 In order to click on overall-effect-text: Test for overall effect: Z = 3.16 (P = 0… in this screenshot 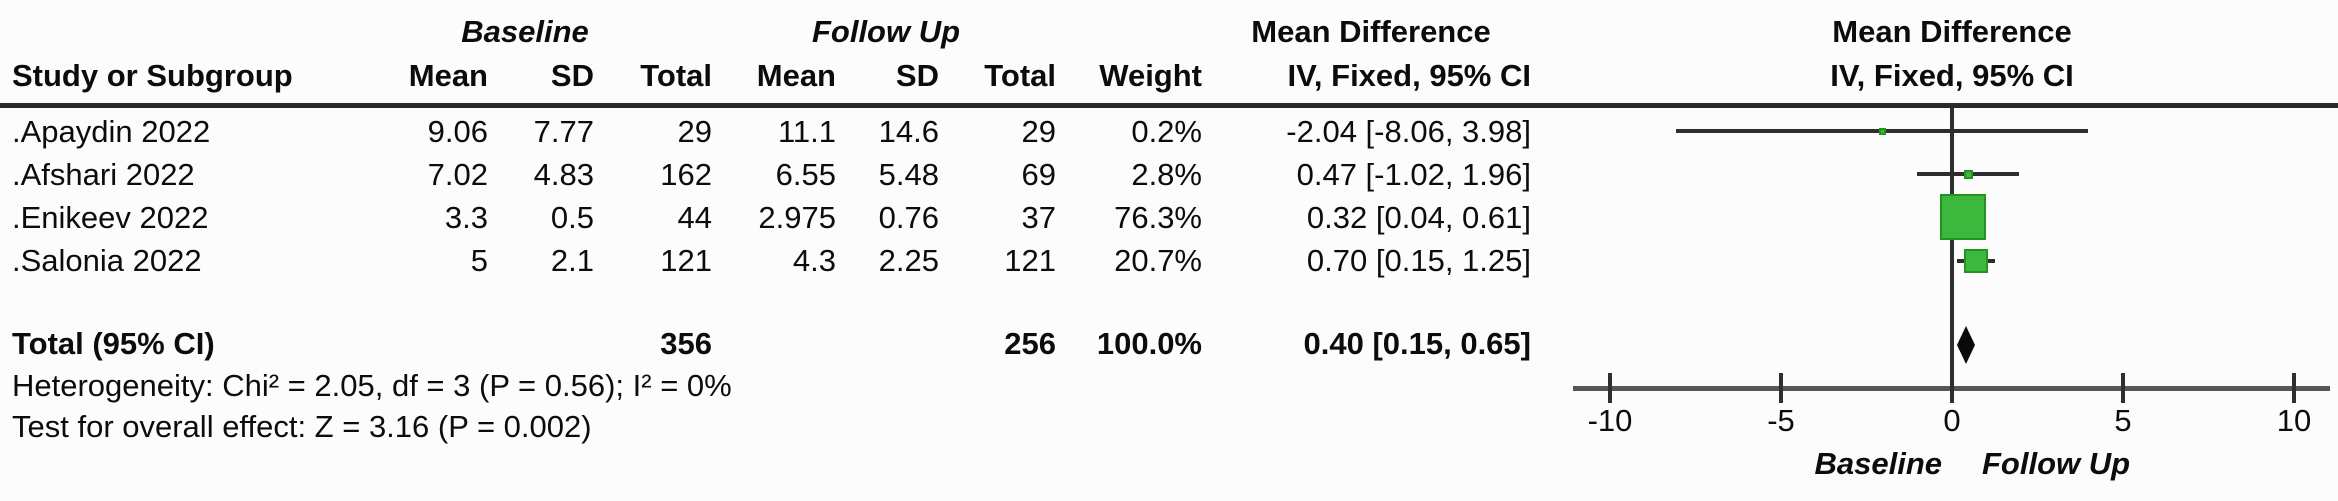, I will do `click(302, 426)`.